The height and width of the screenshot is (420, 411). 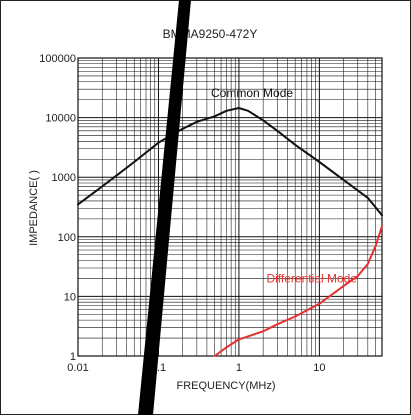 I want to click on y-tick-label: 100, so click(x=67, y=238).